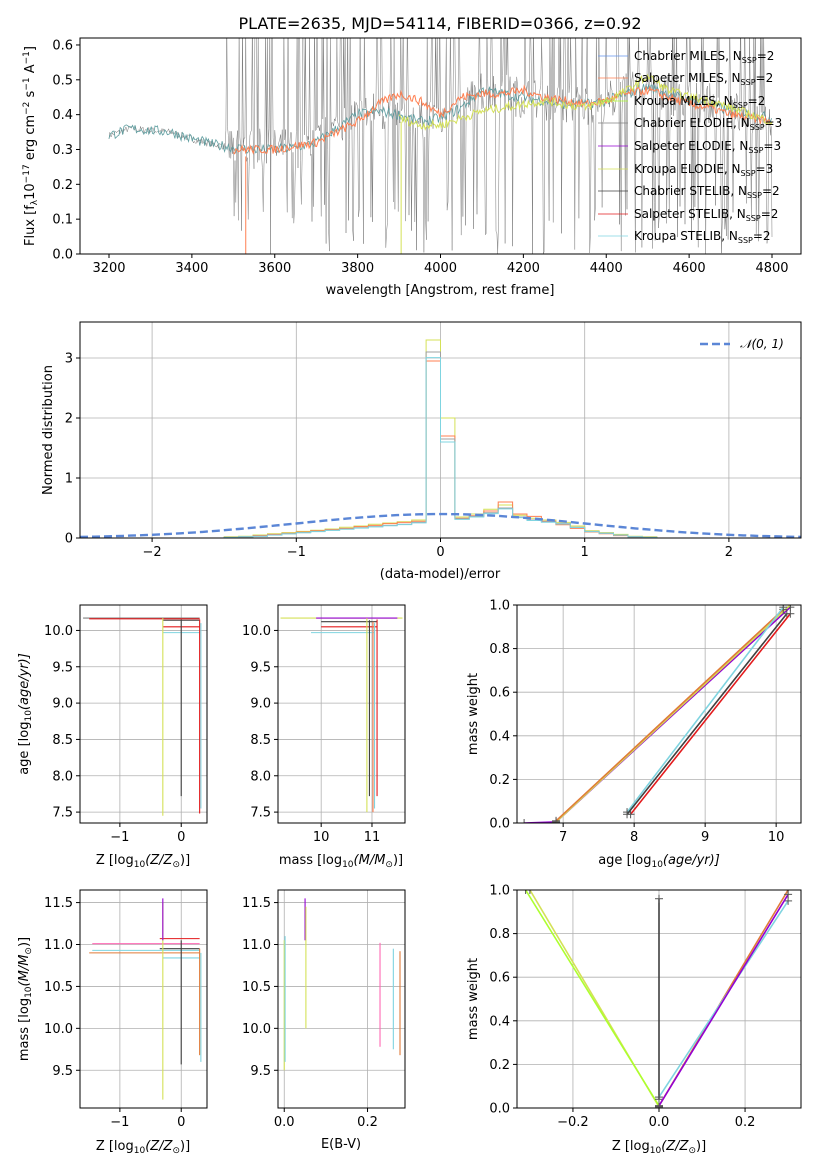 This screenshot has height=1170, width=819. What do you see at coordinates (108, 268) in the screenshot?
I see `x-tick-label: 3200` at bounding box center [108, 268].